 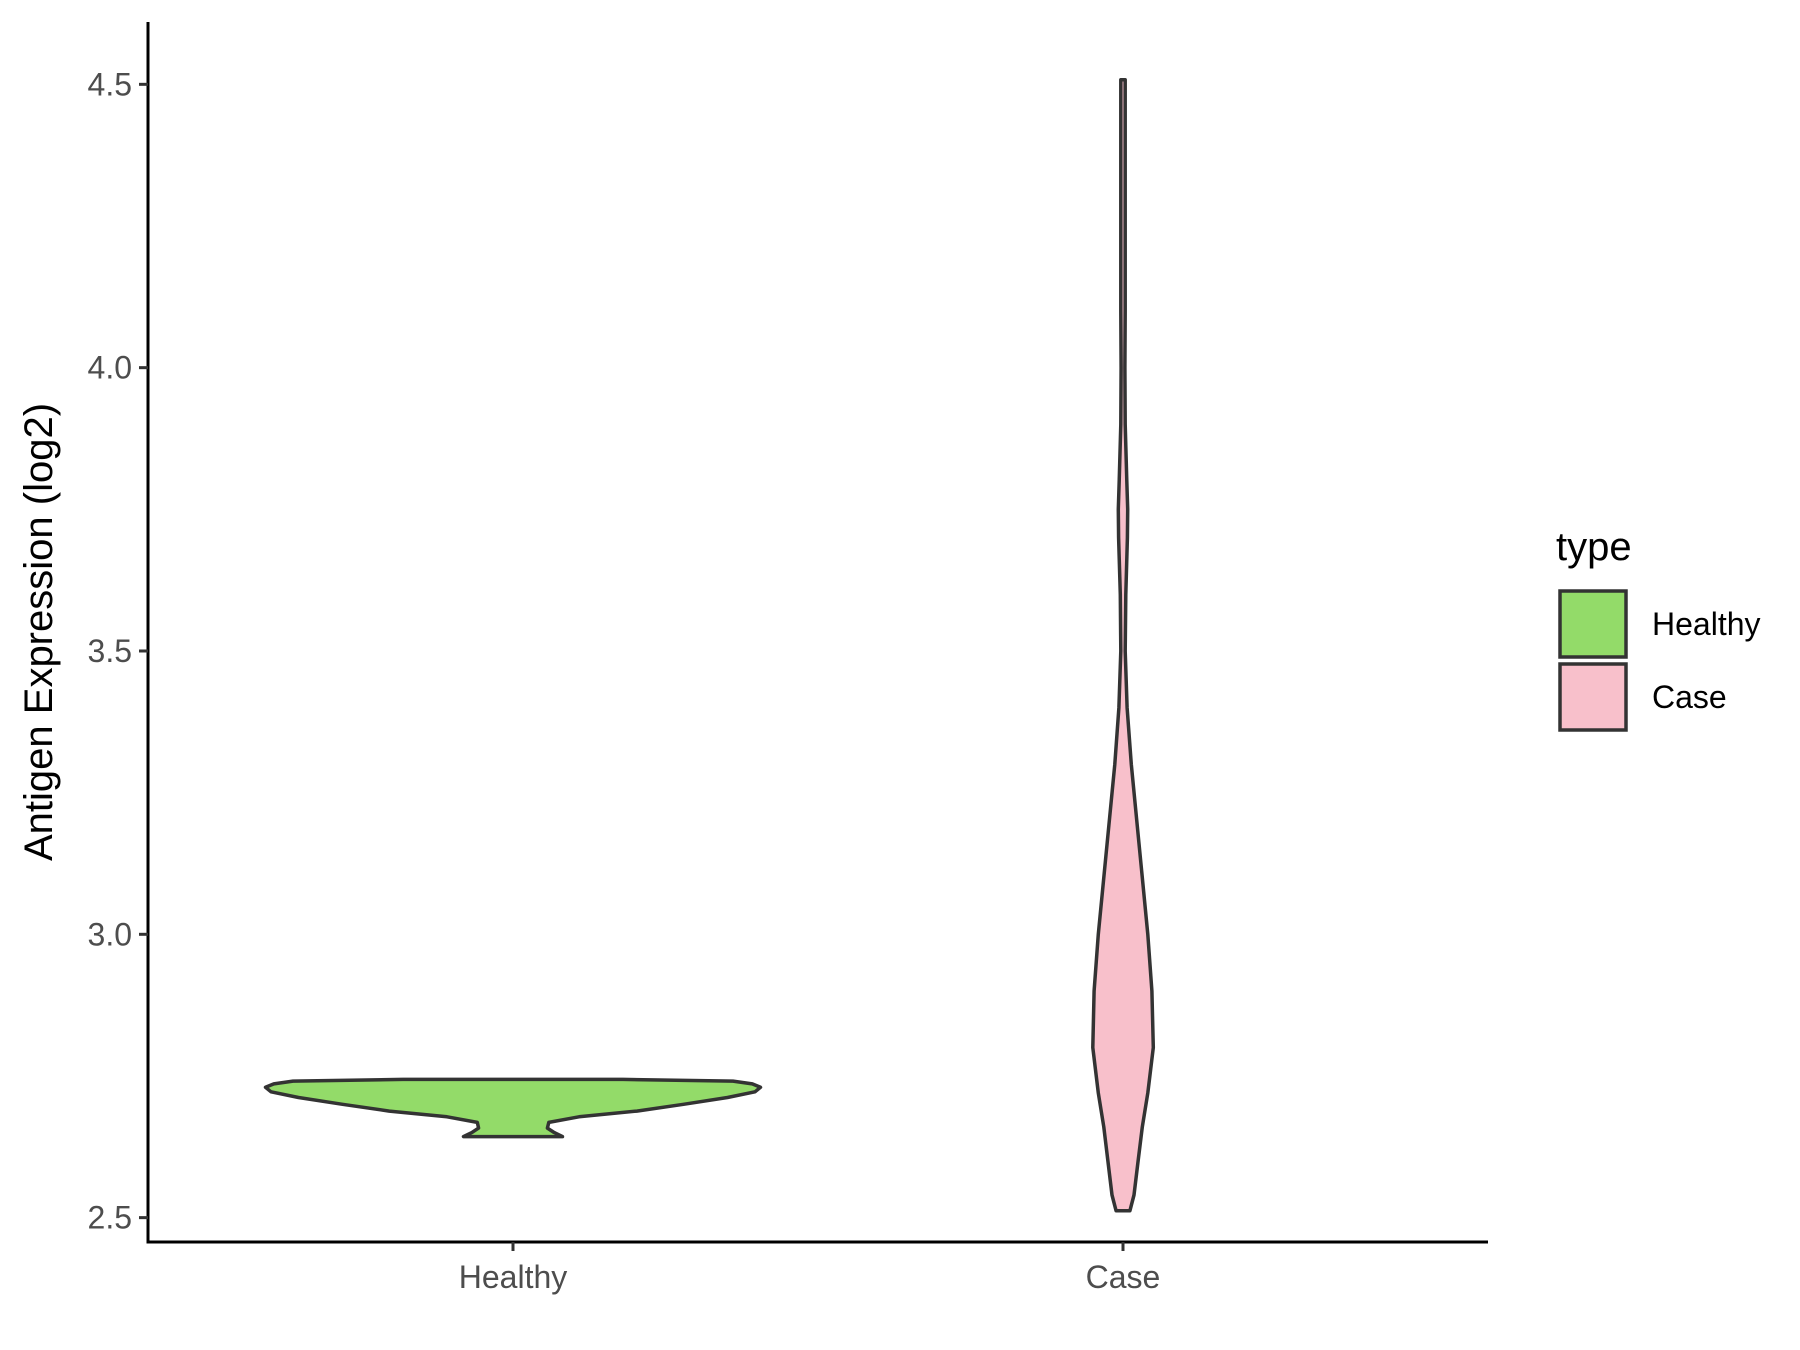 What do you see at coordinates (1123, 645) in the screenshot?
I see `violin-case` at bounding box center [1123, 645].